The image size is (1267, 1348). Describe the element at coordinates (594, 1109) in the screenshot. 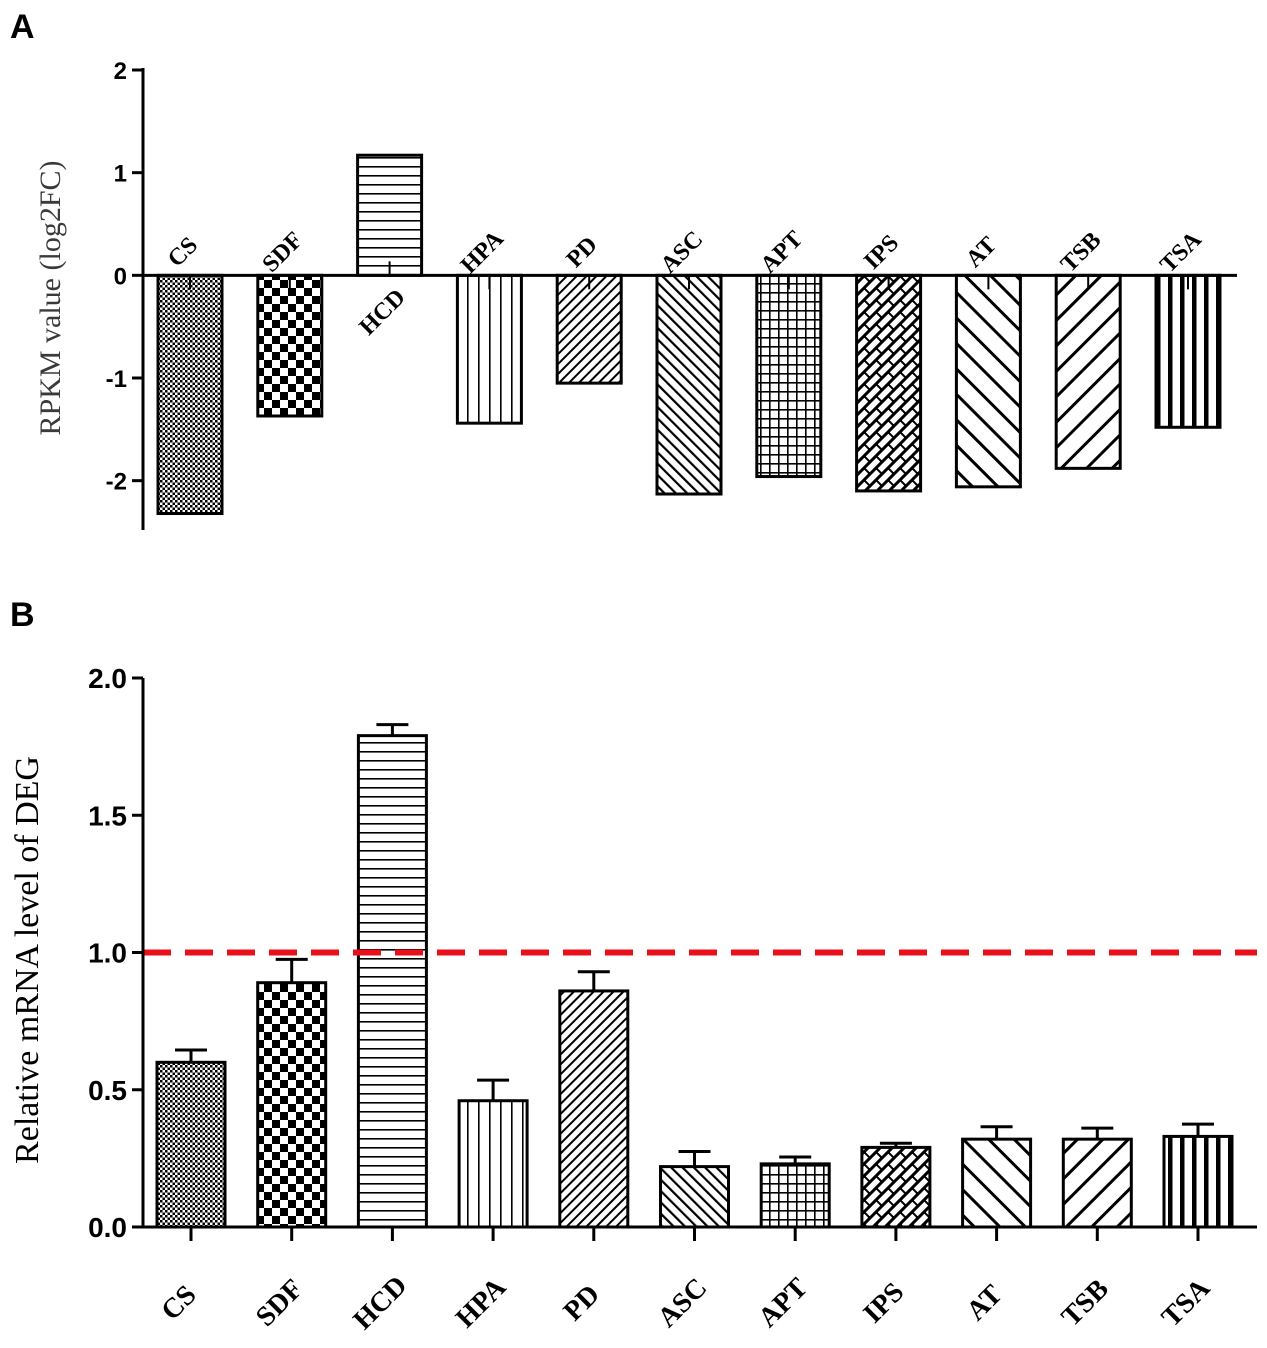

I see `panel-b-bar-pd` at that location.